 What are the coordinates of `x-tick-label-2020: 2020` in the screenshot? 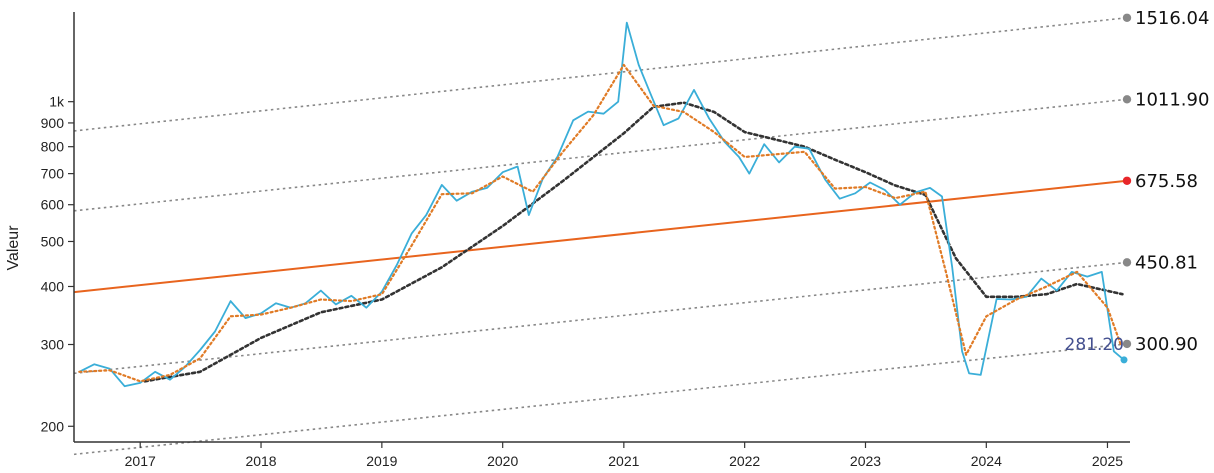 It's located at (502, 461).